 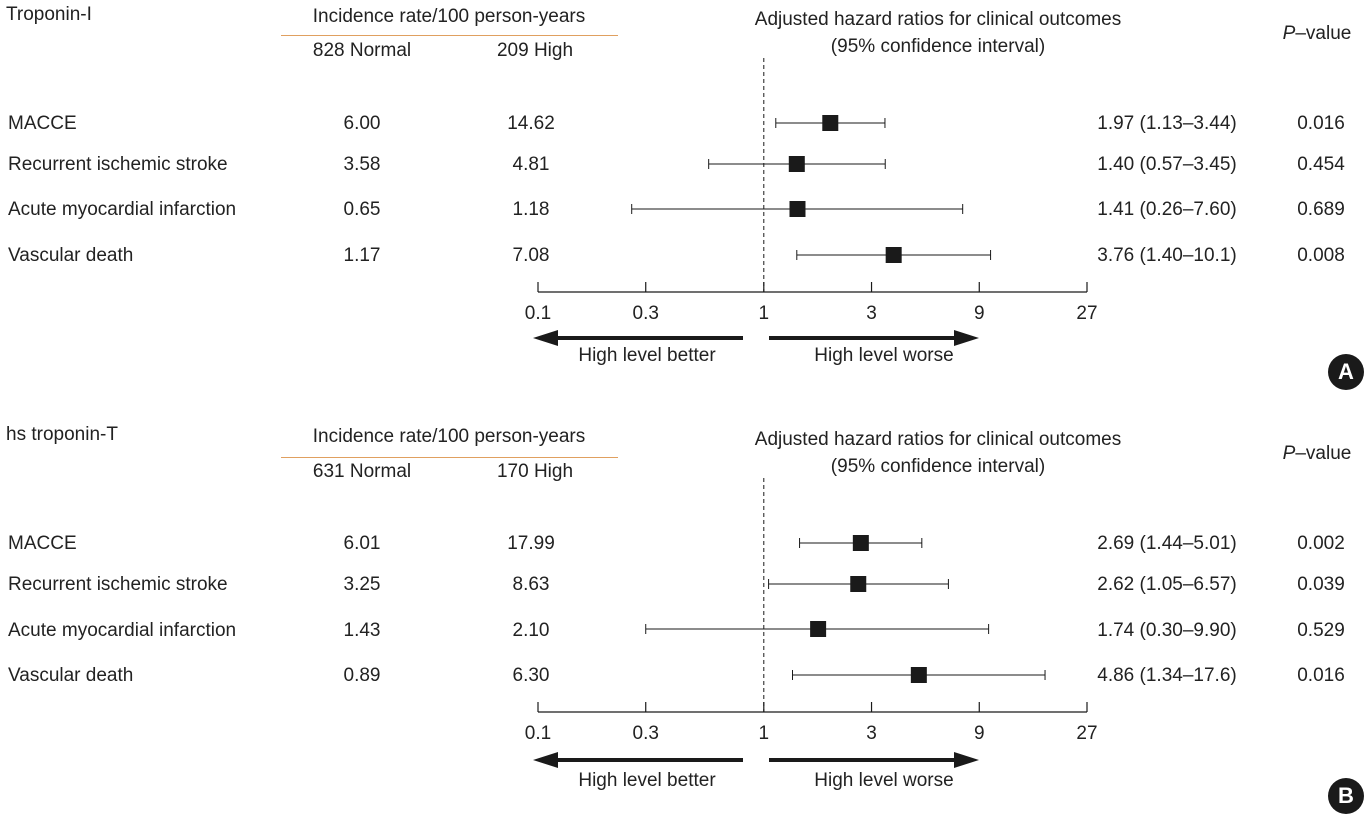 What do you see at coordinates (49, 14) in the screenshot?
I see `panel-title: Troponin-I` at bounding box center [49, 14].